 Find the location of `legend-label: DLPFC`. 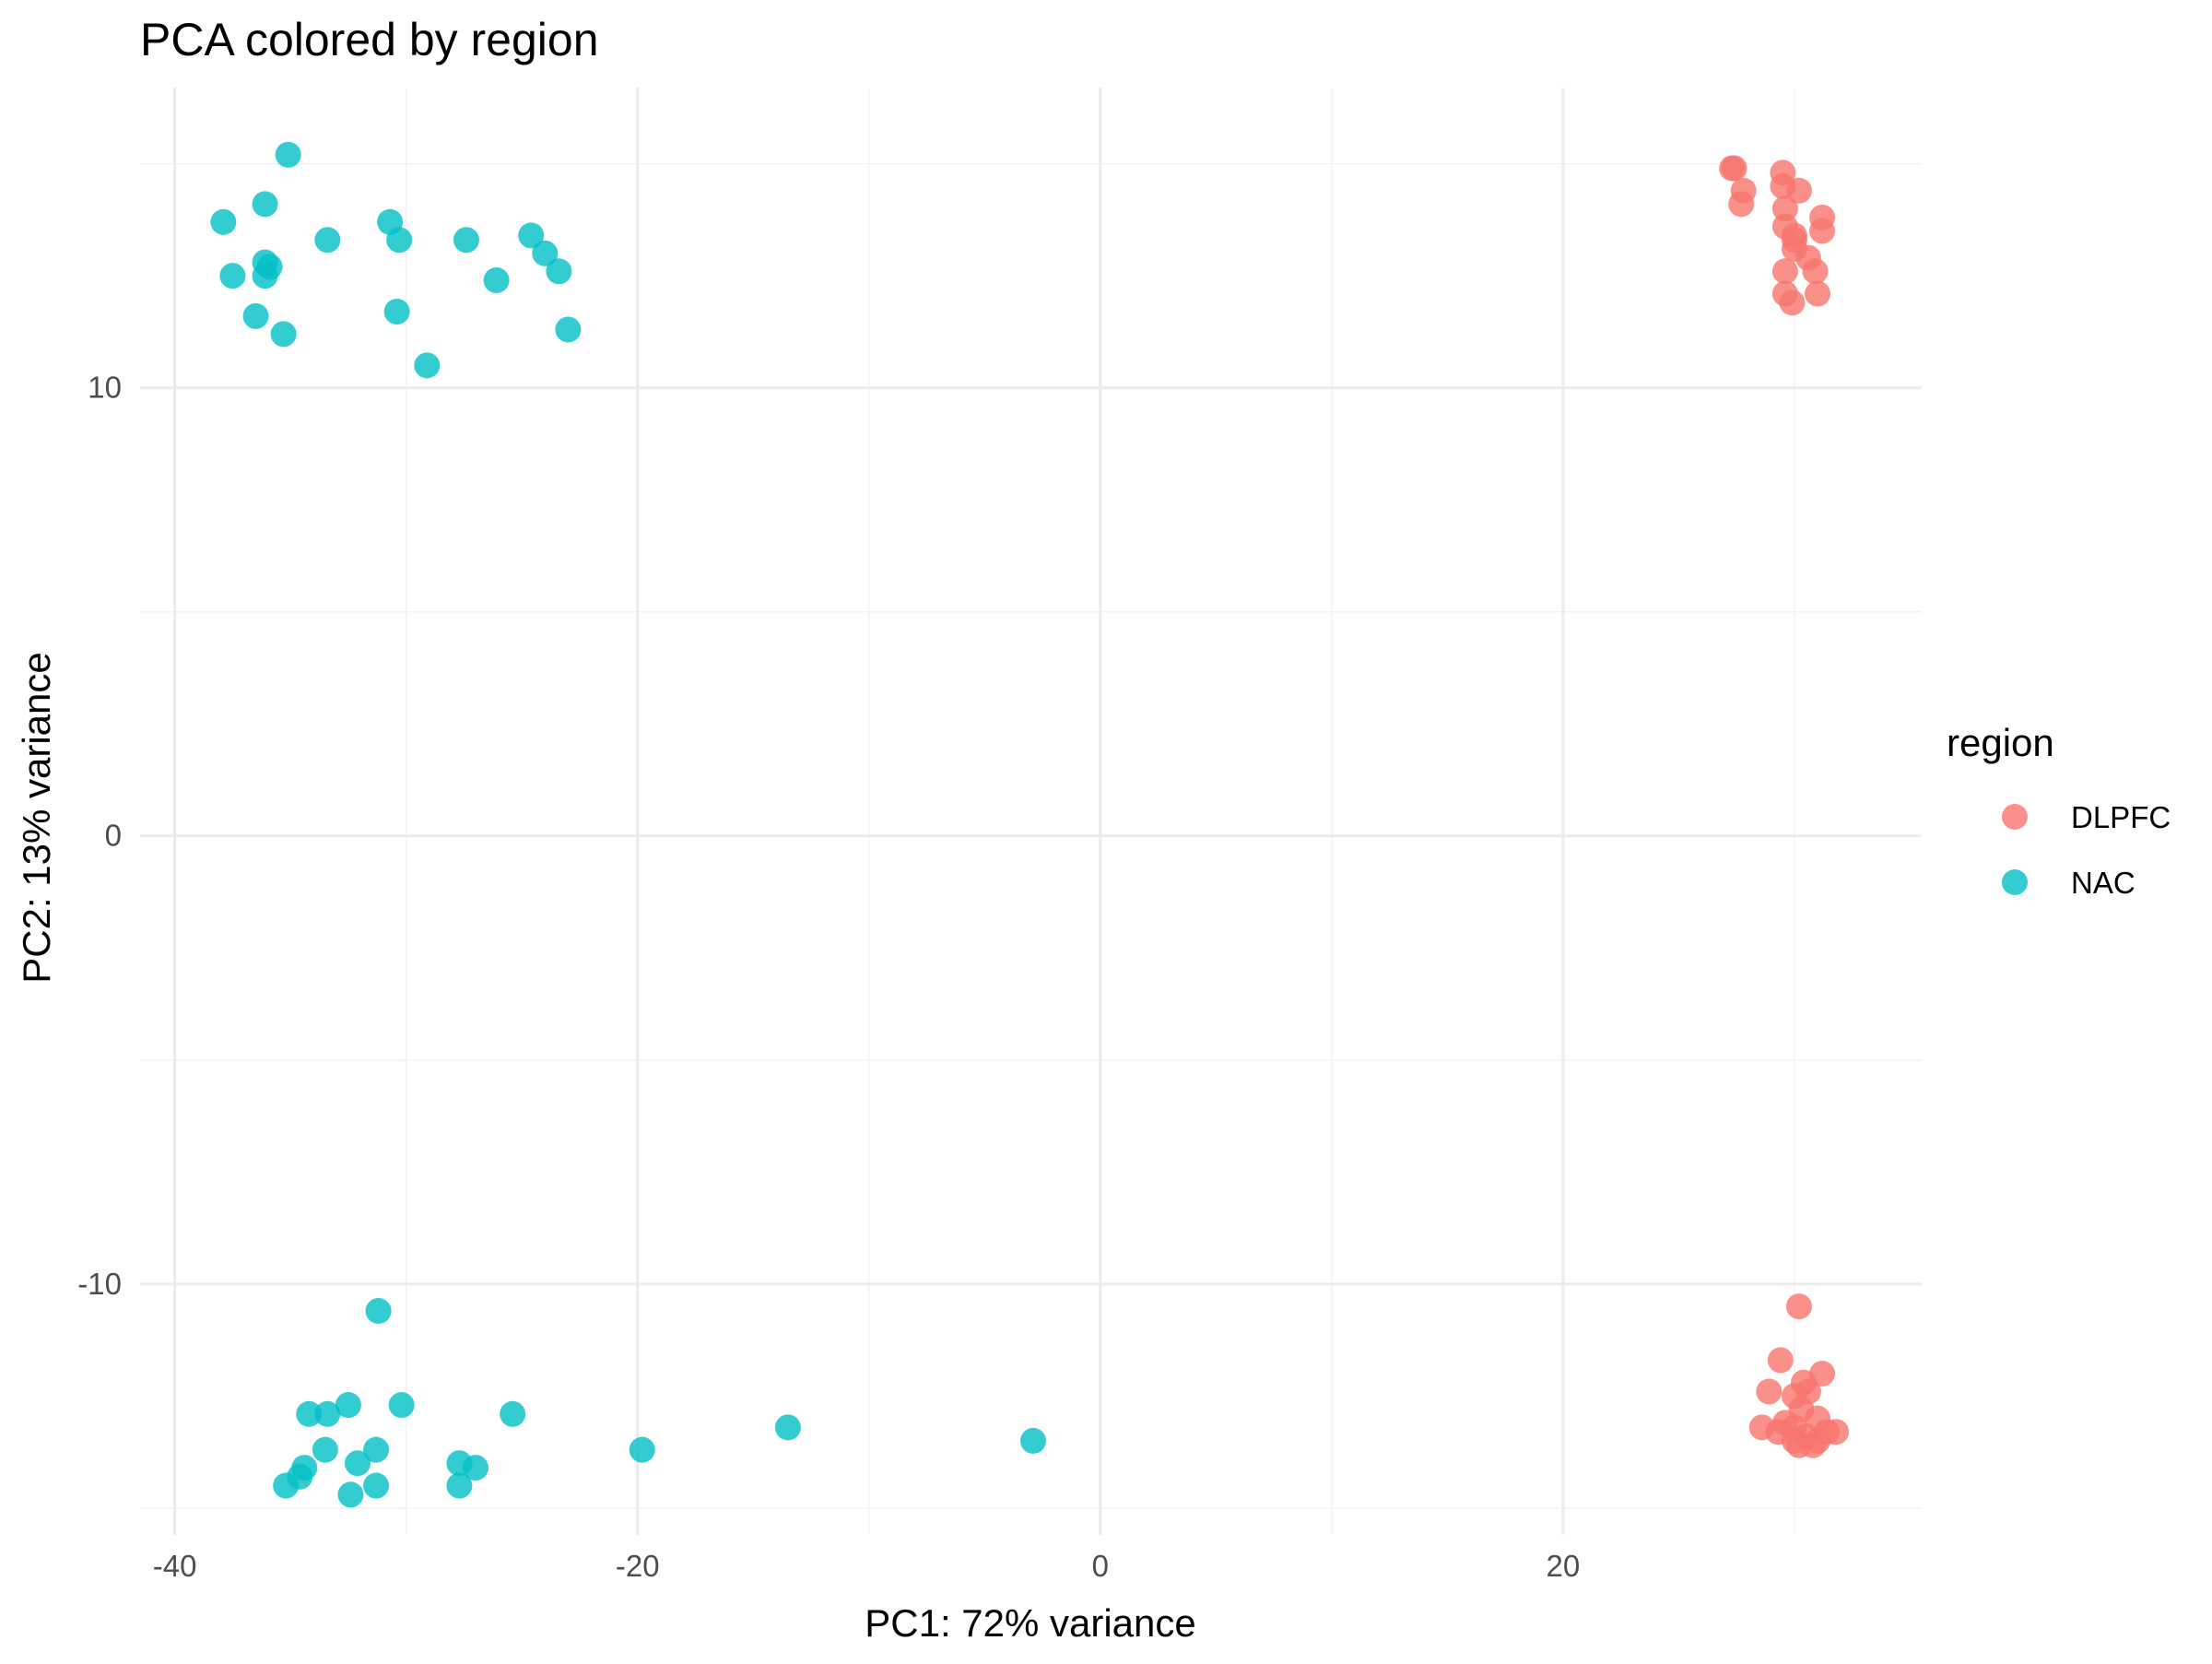

legend-label: DLPFC is located at coordinates (2121, 817).